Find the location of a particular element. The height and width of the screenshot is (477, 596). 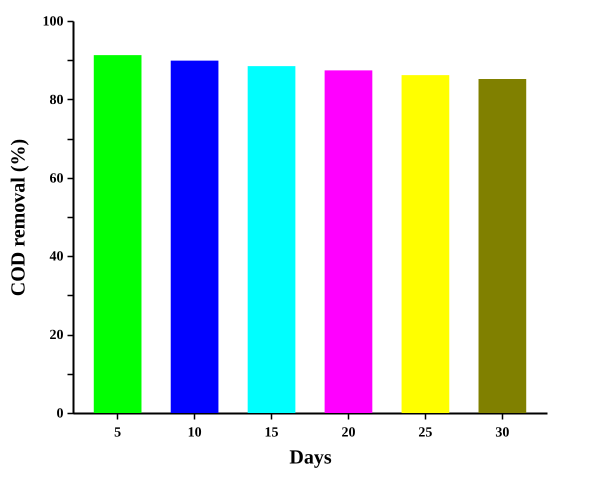

x-tick-label: 20 is located at coordinates (348, 433).